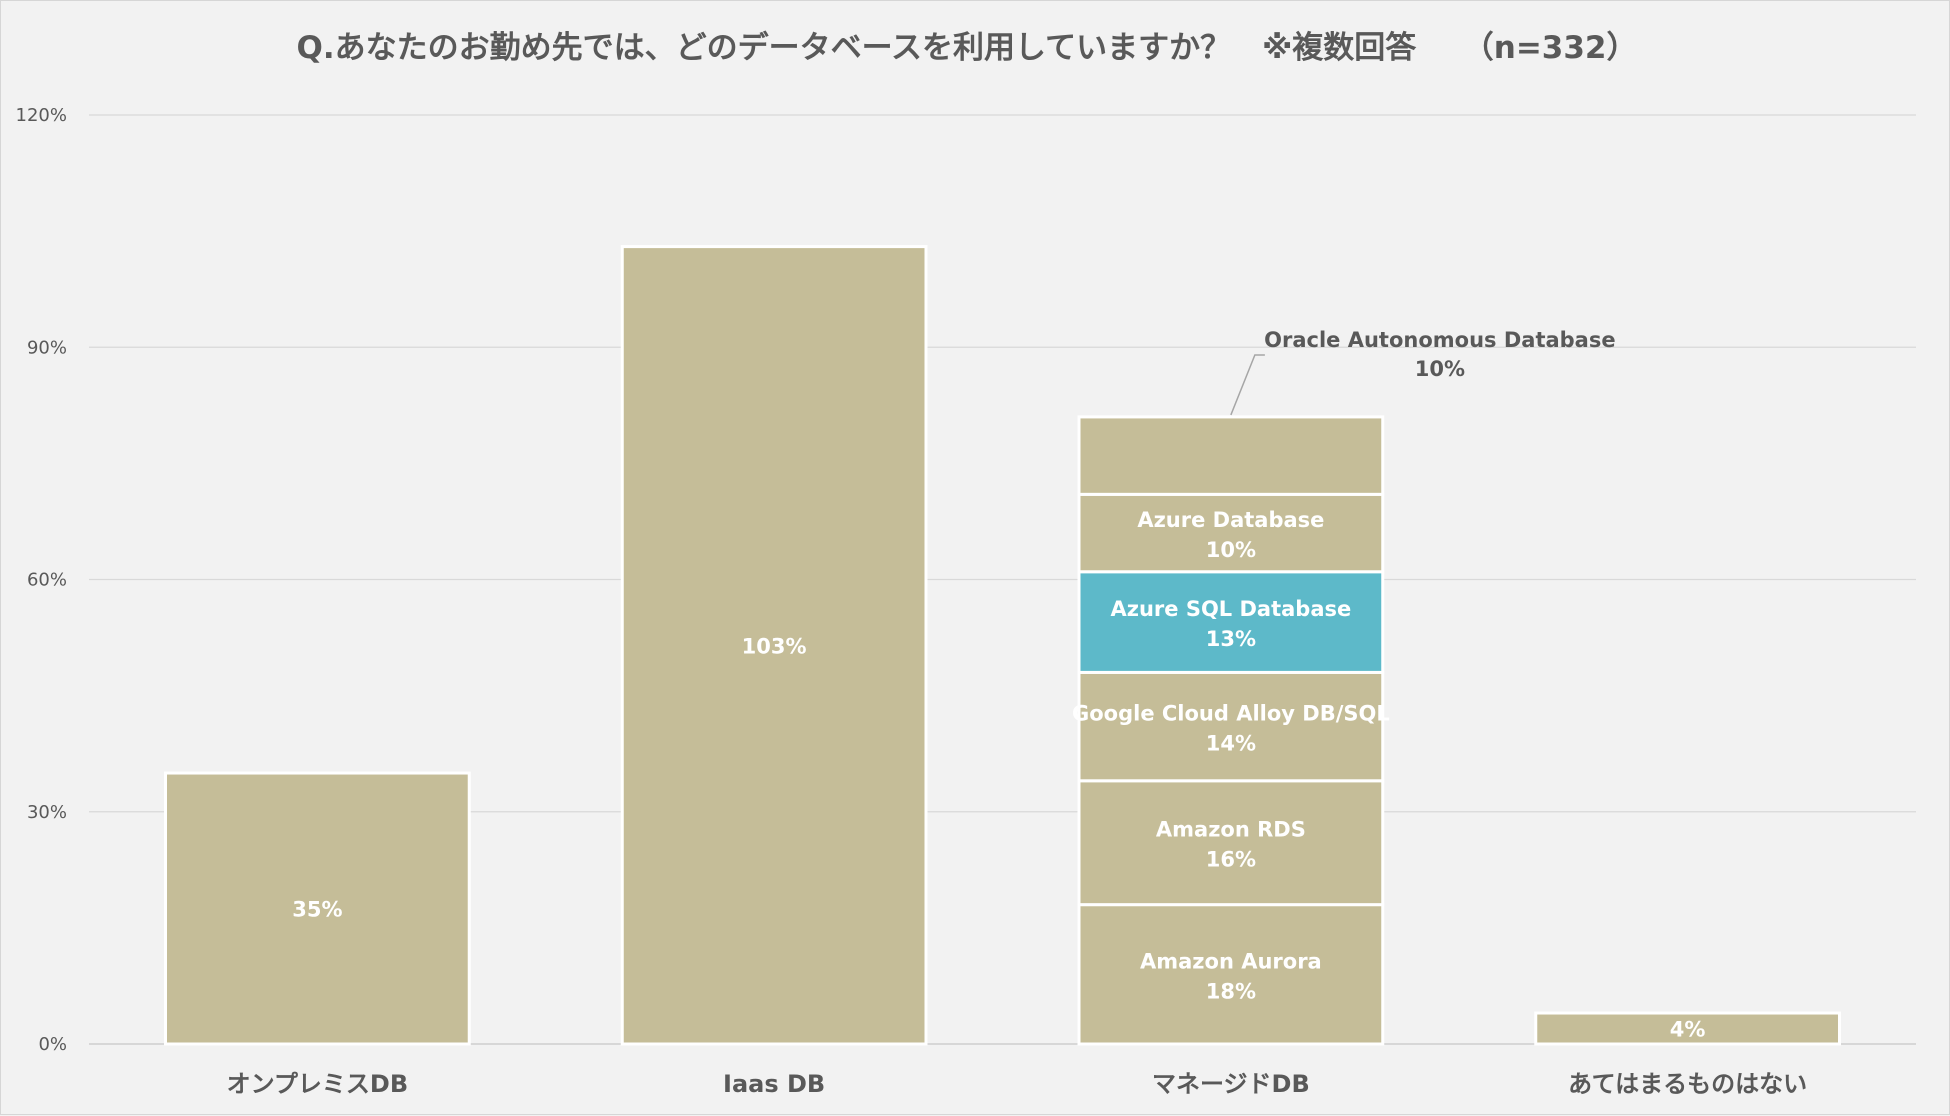  I want to click on segment-name-label: Azure SQL Database, so click(1230, 609).